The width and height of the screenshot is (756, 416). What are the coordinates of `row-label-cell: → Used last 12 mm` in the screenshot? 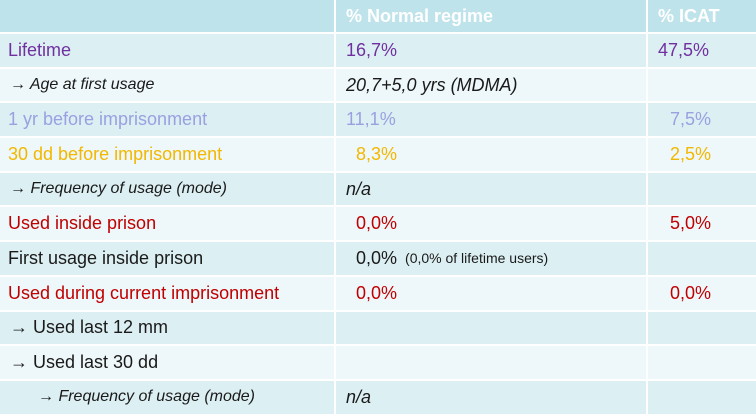 It's located at (168, 329).